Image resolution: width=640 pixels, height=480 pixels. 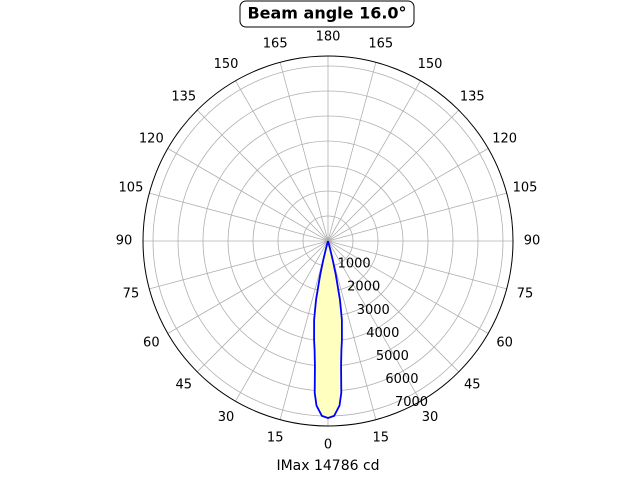 I want to click on theta-tick-label: 180, so click(x=328, y=37).